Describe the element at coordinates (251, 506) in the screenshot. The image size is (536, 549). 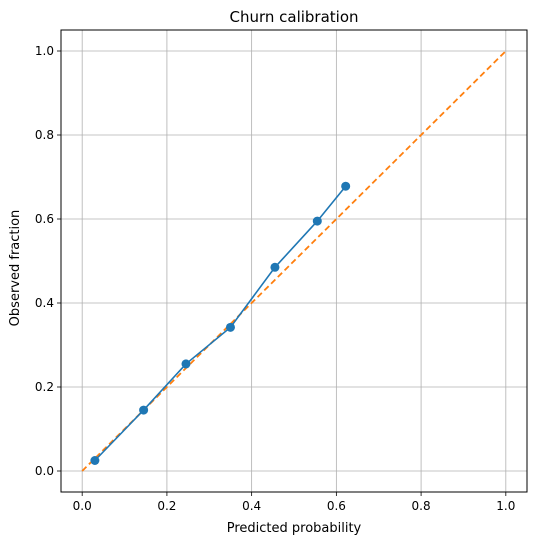
I see `x-tick-label: 0.4` at that location.